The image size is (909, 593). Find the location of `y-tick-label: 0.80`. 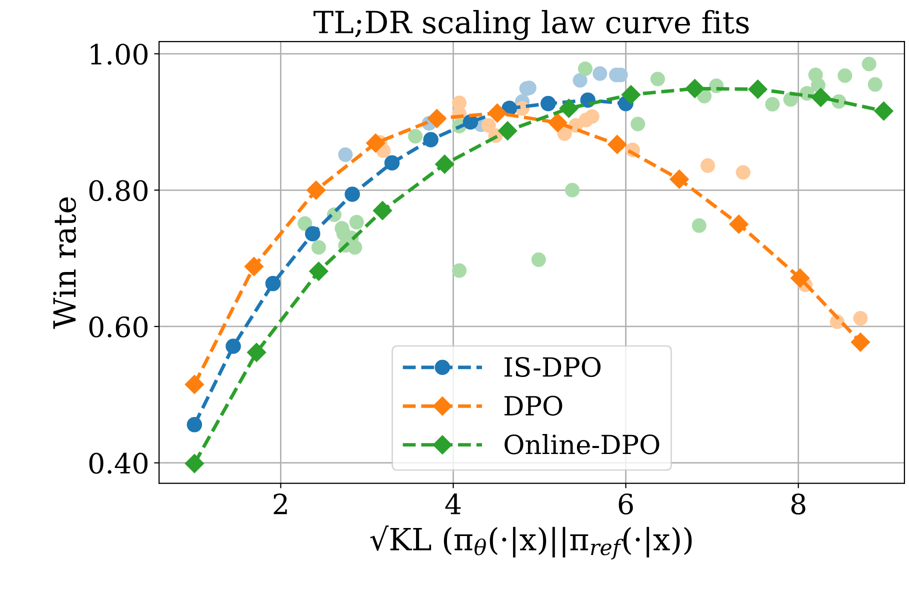

y-tick-label: 0.80 is located at coordinates (118, 191).